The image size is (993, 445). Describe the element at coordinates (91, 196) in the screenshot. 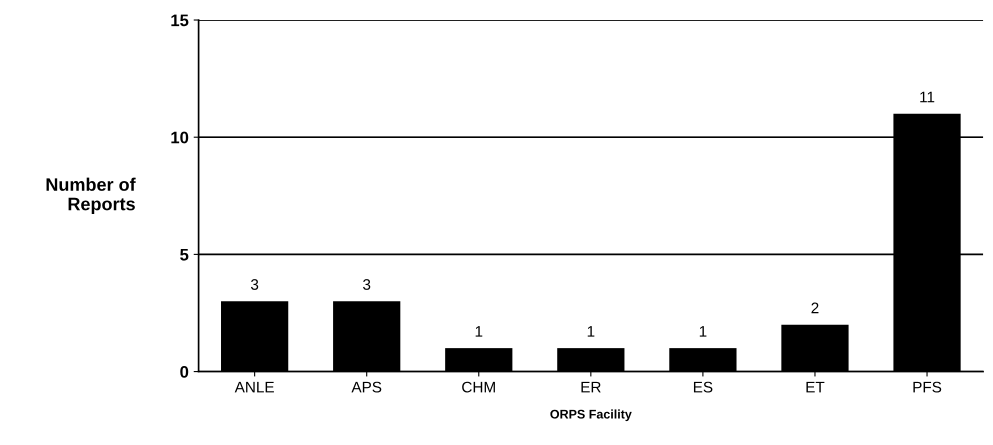

I see `y-axis-title: Number of Reports` at that location.